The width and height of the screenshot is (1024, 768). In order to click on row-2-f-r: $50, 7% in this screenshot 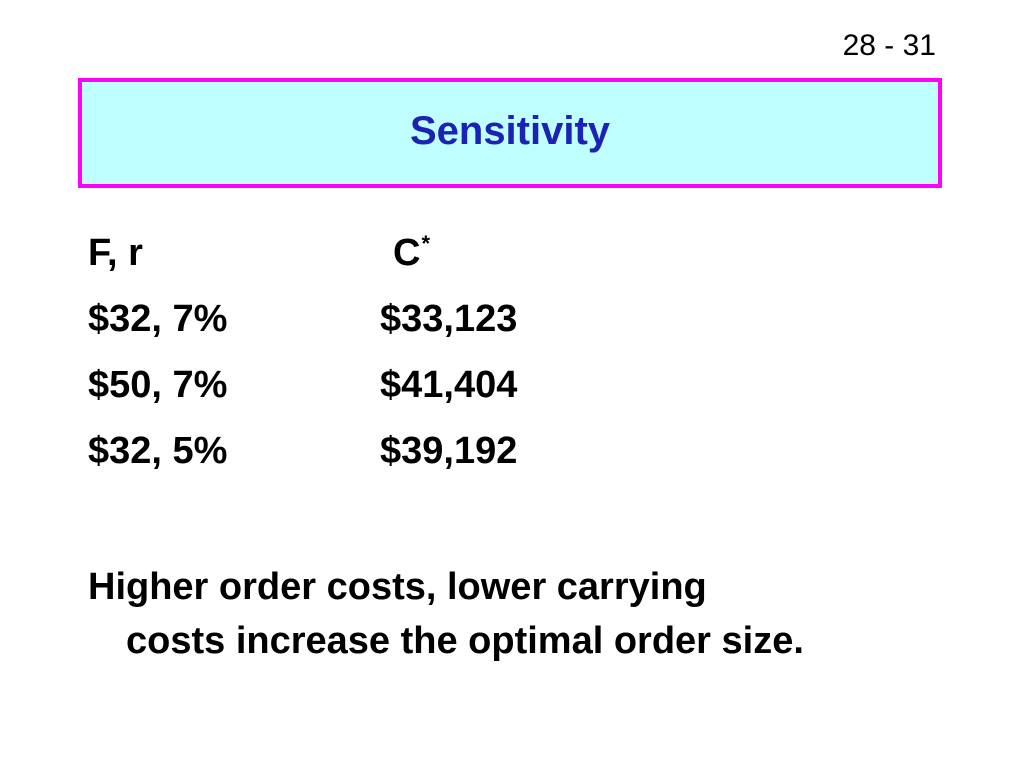, I will do `click(158, 385)`.